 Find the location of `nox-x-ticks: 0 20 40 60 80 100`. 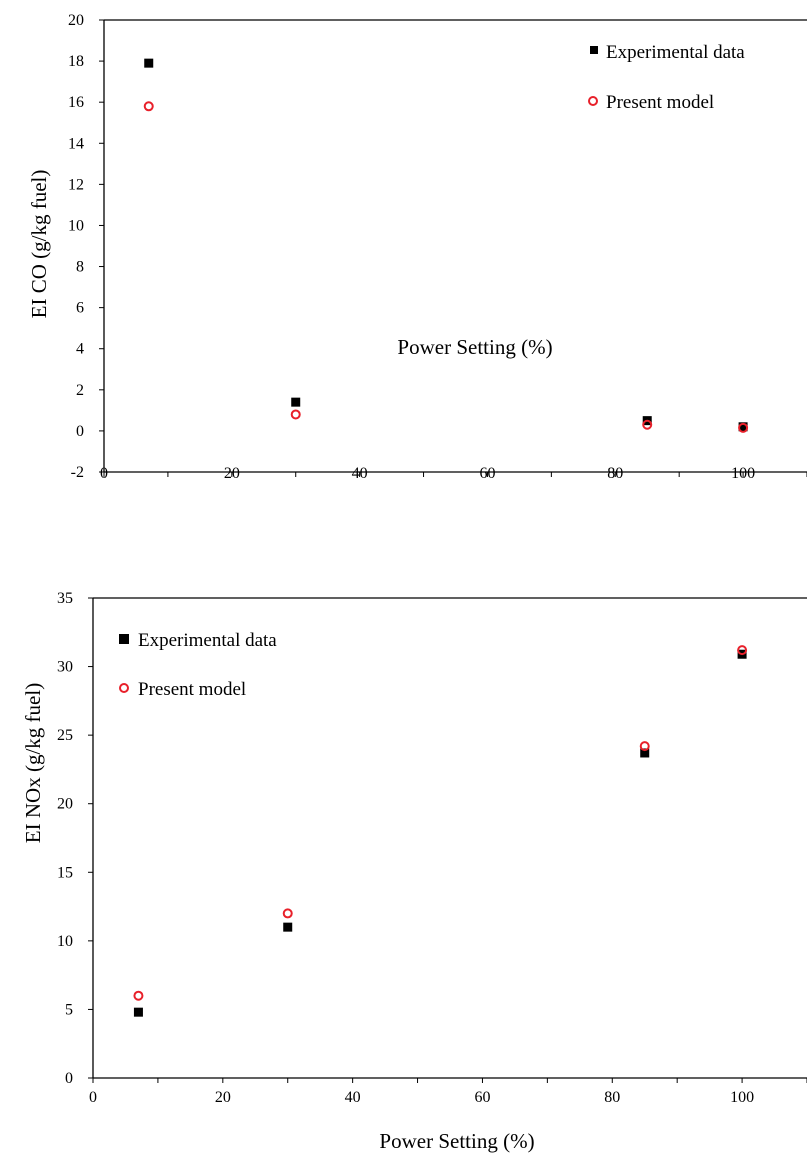

nox-x-ticks: 0 20 40 60 80 100 is located at coordinates (448, 1092).